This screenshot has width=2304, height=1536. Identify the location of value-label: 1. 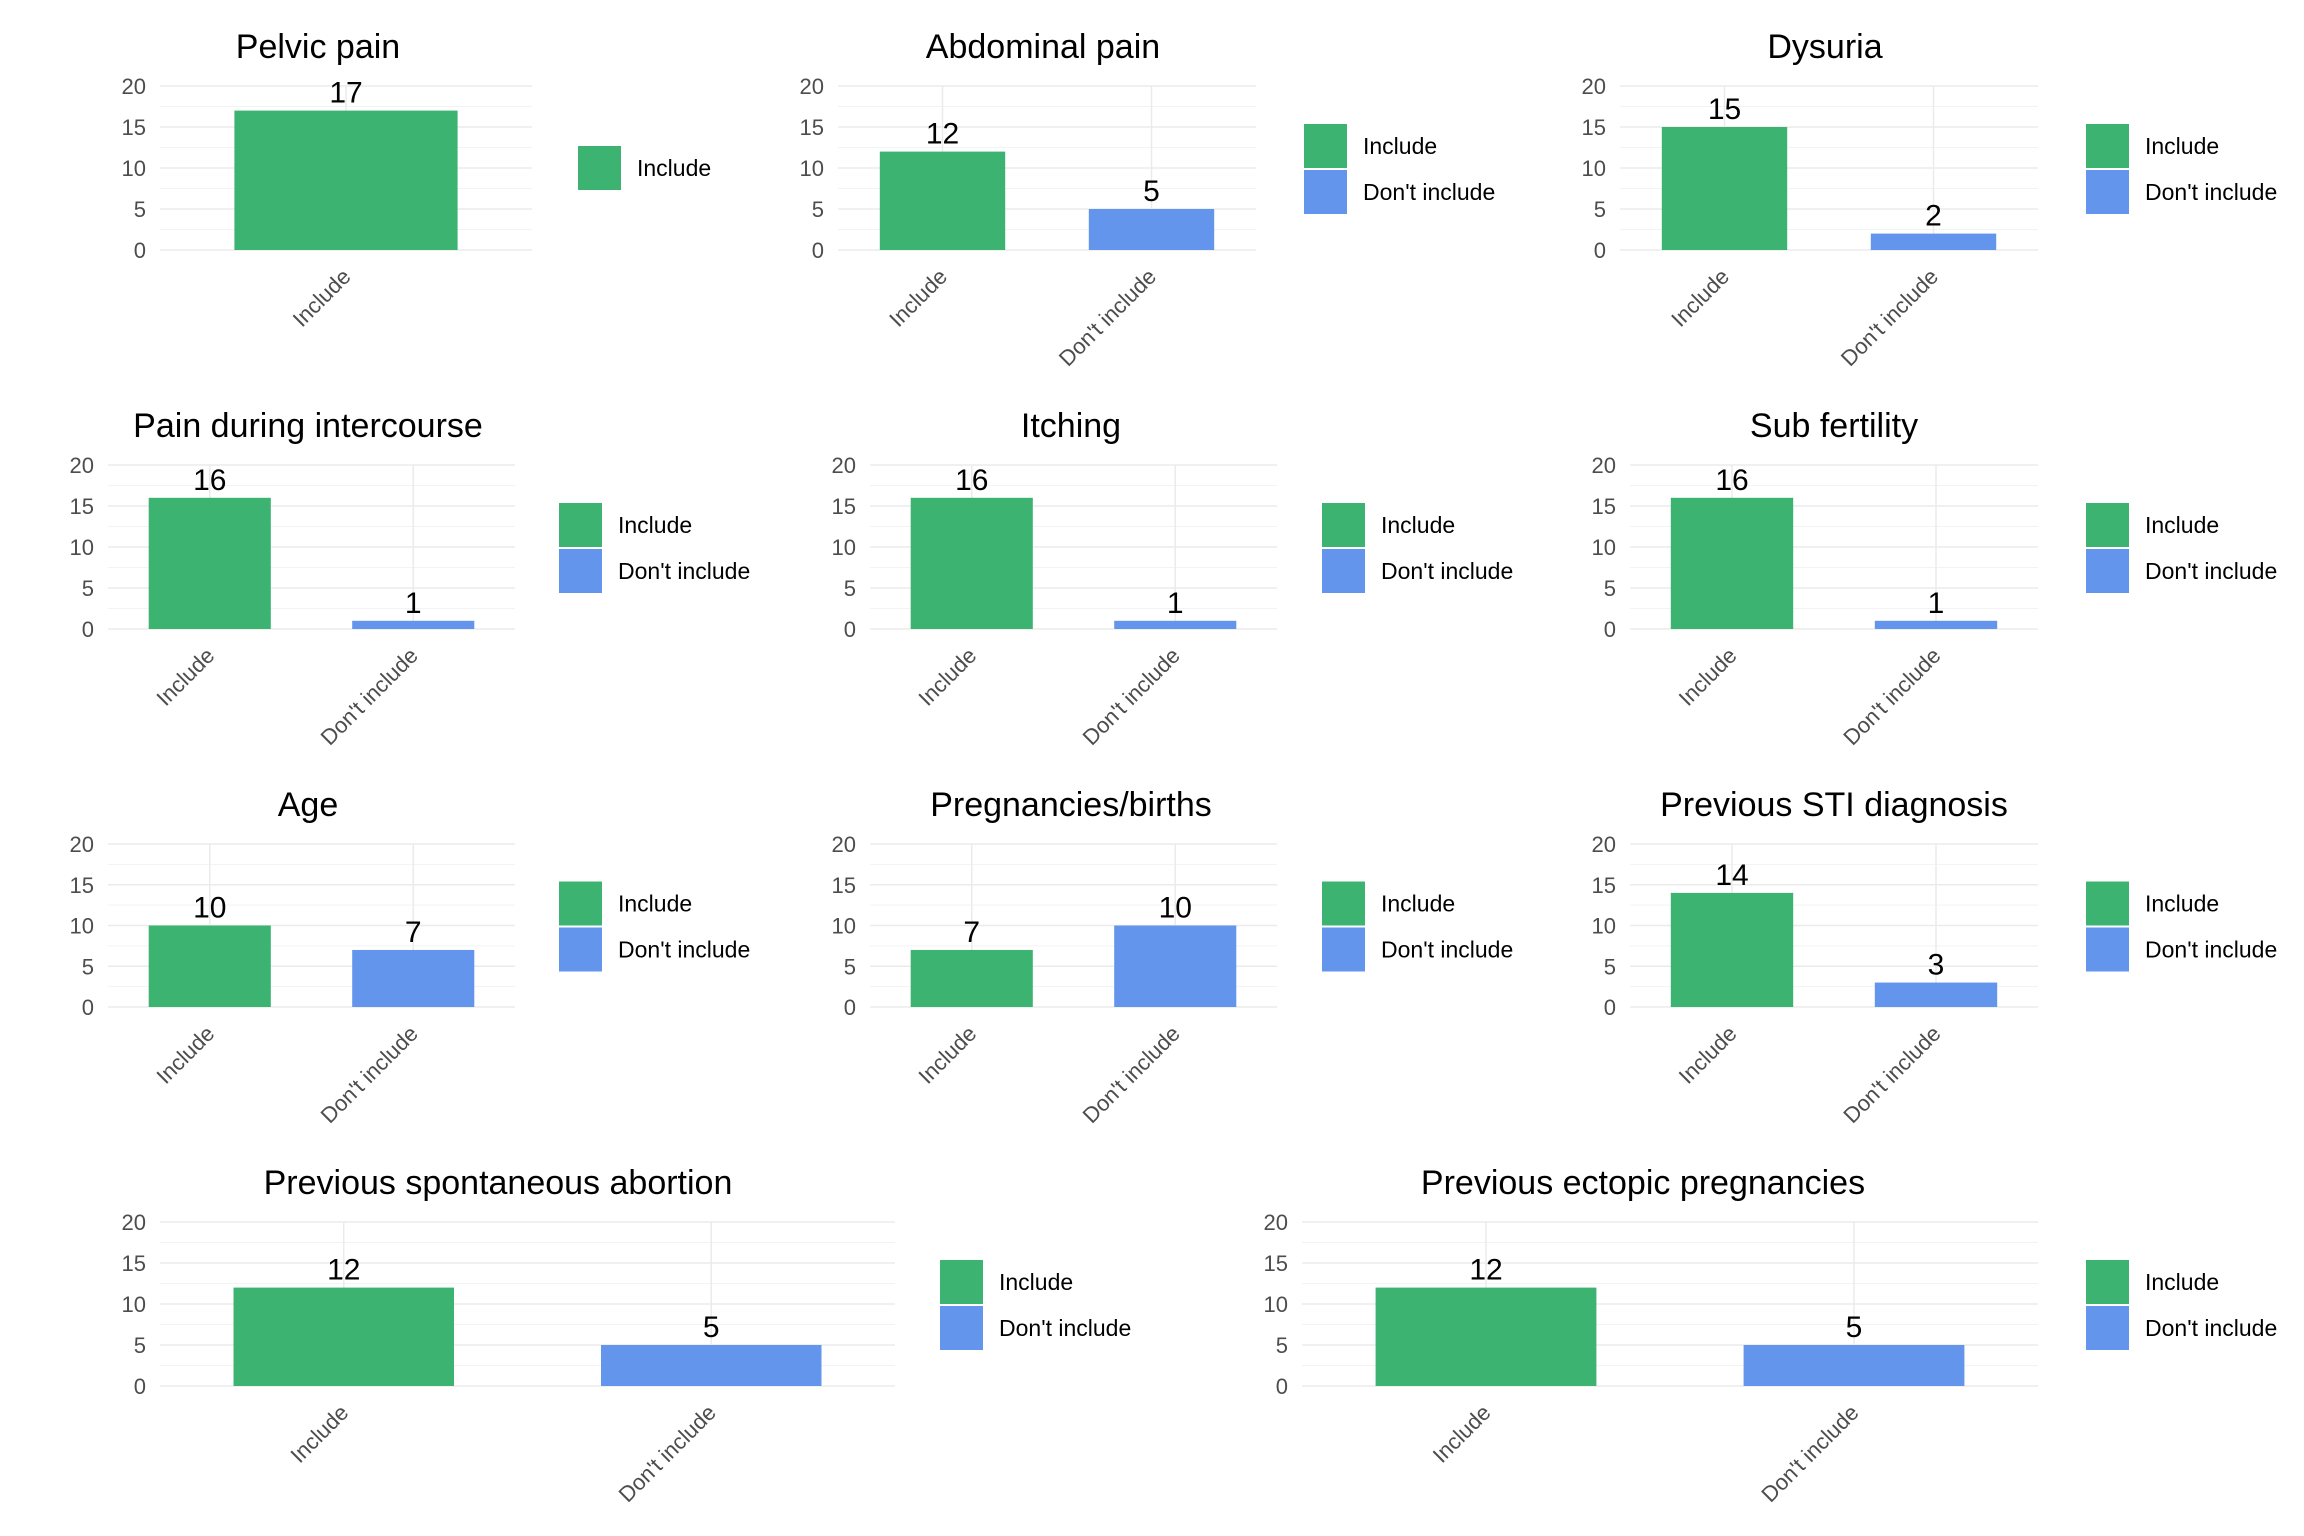
(413, 603).